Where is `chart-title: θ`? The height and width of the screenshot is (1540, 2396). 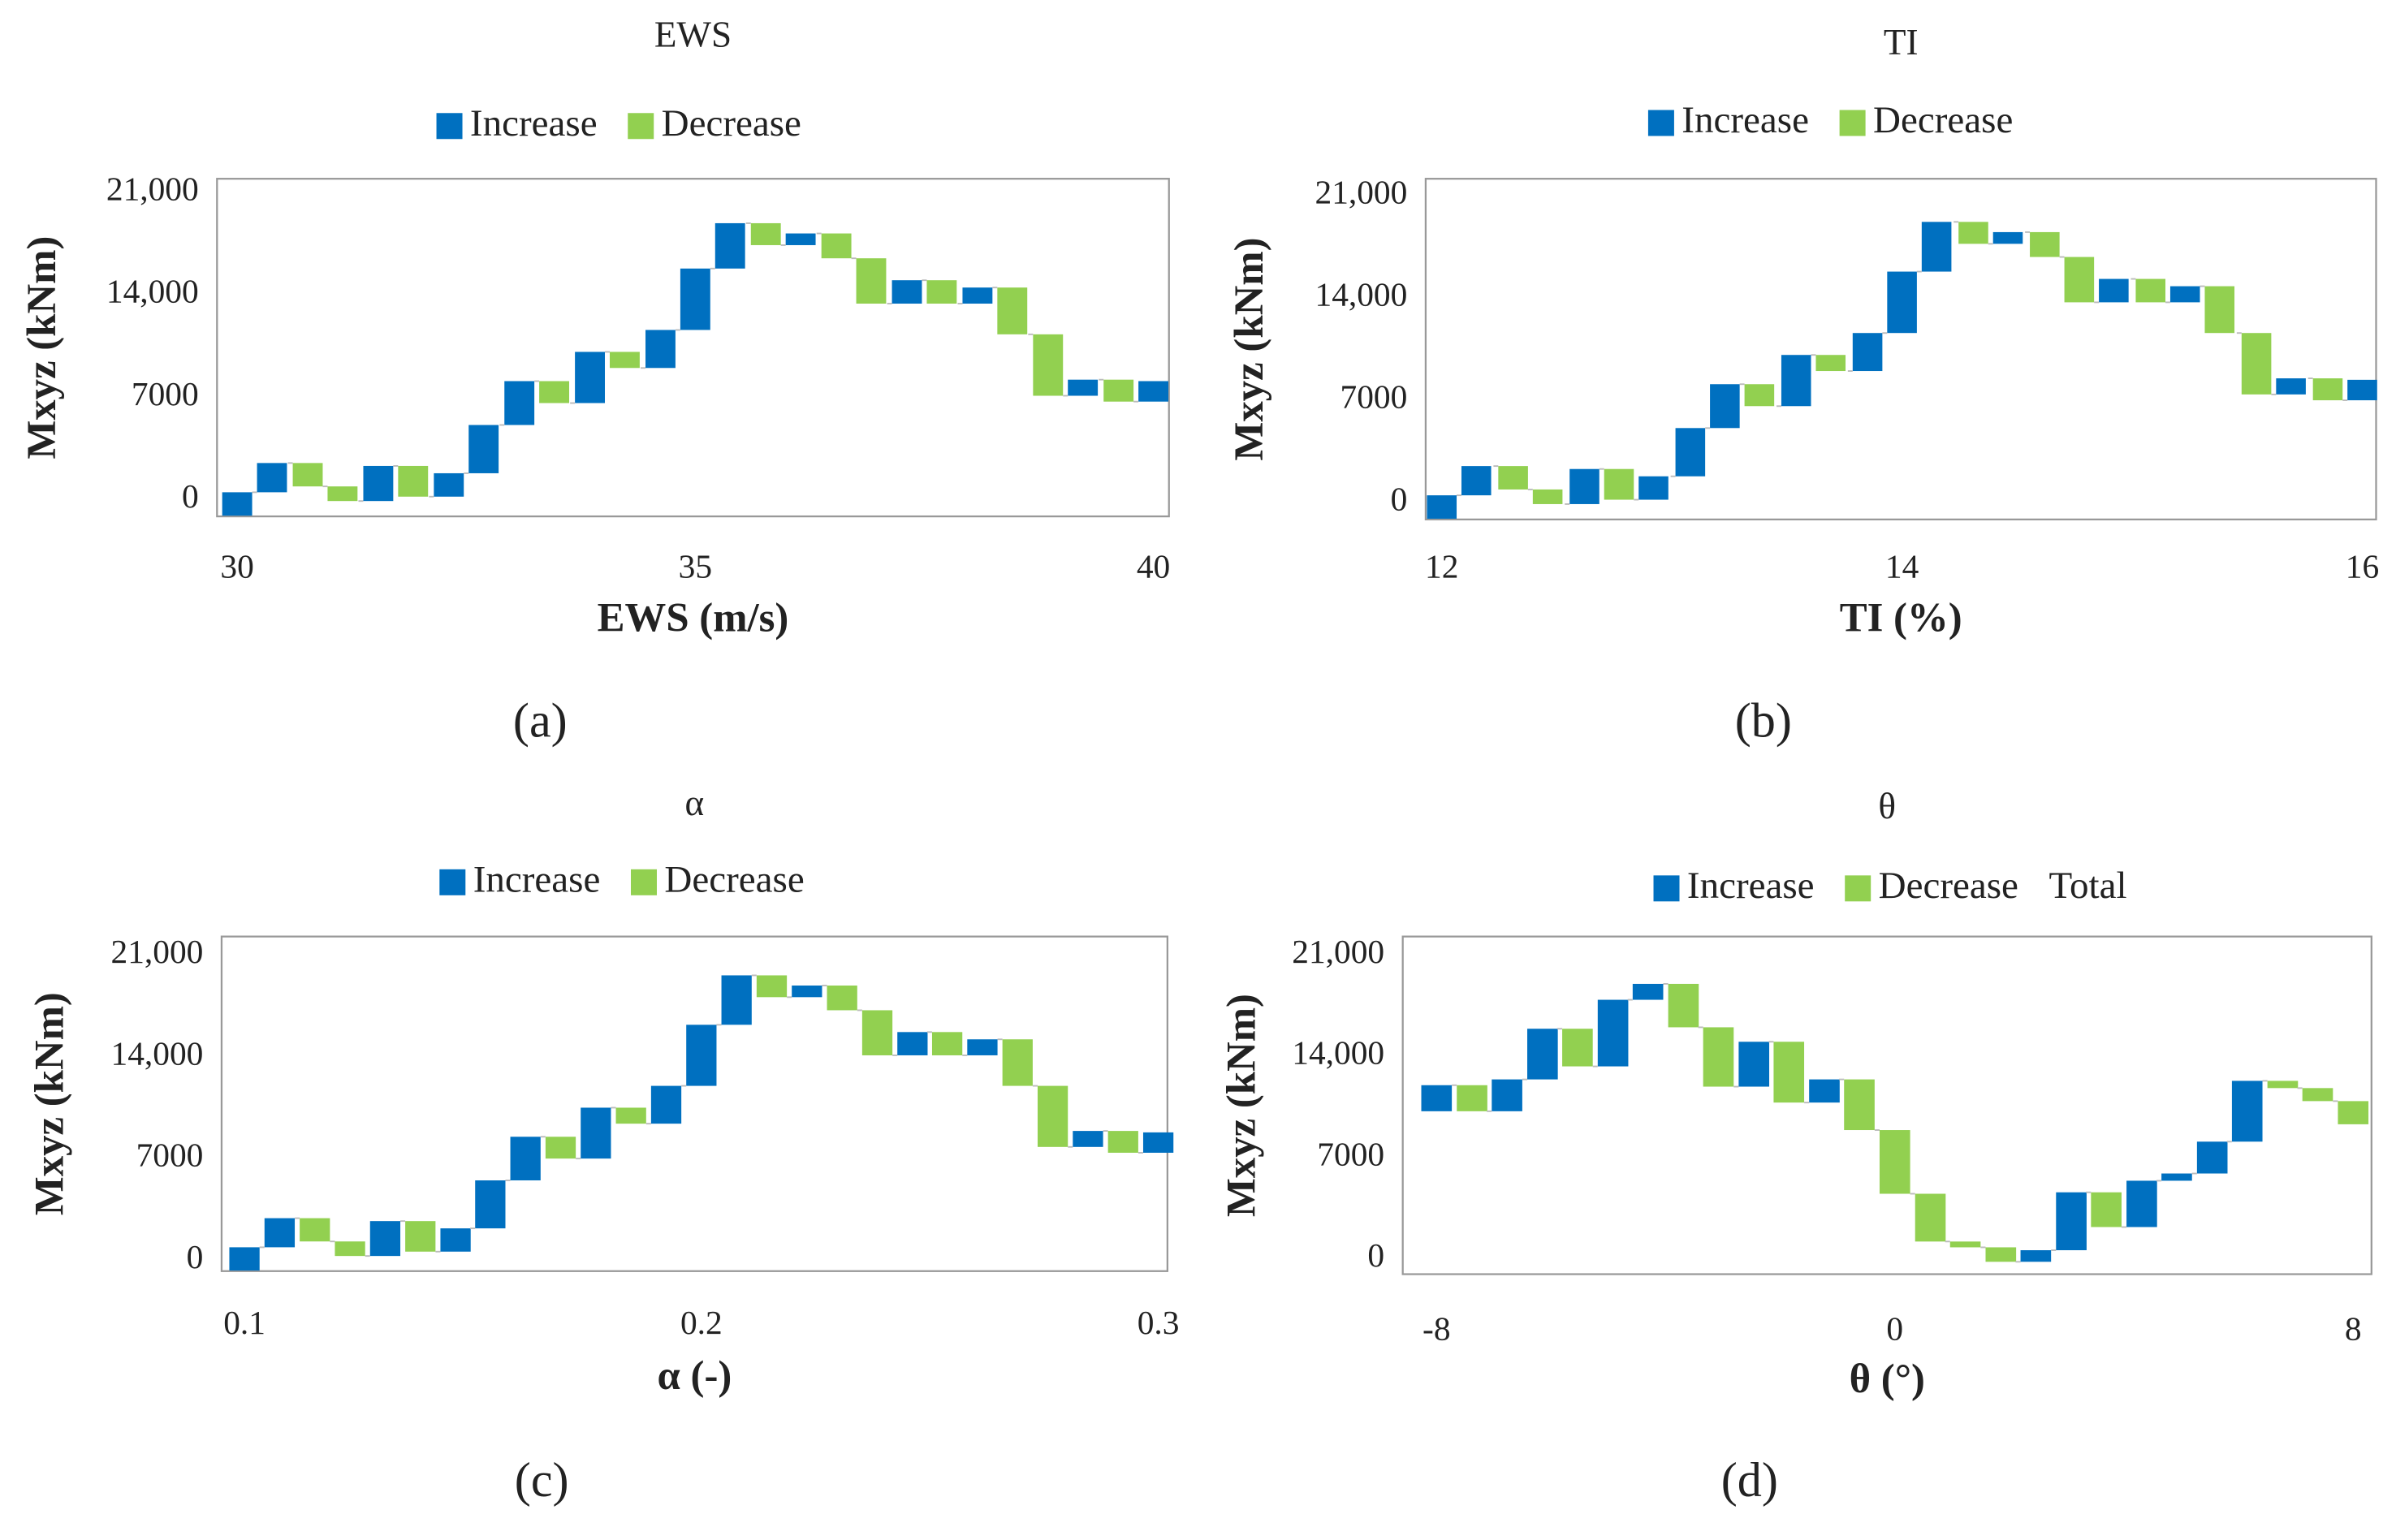
chart-title: θ is located at coordinates (1887, 806).